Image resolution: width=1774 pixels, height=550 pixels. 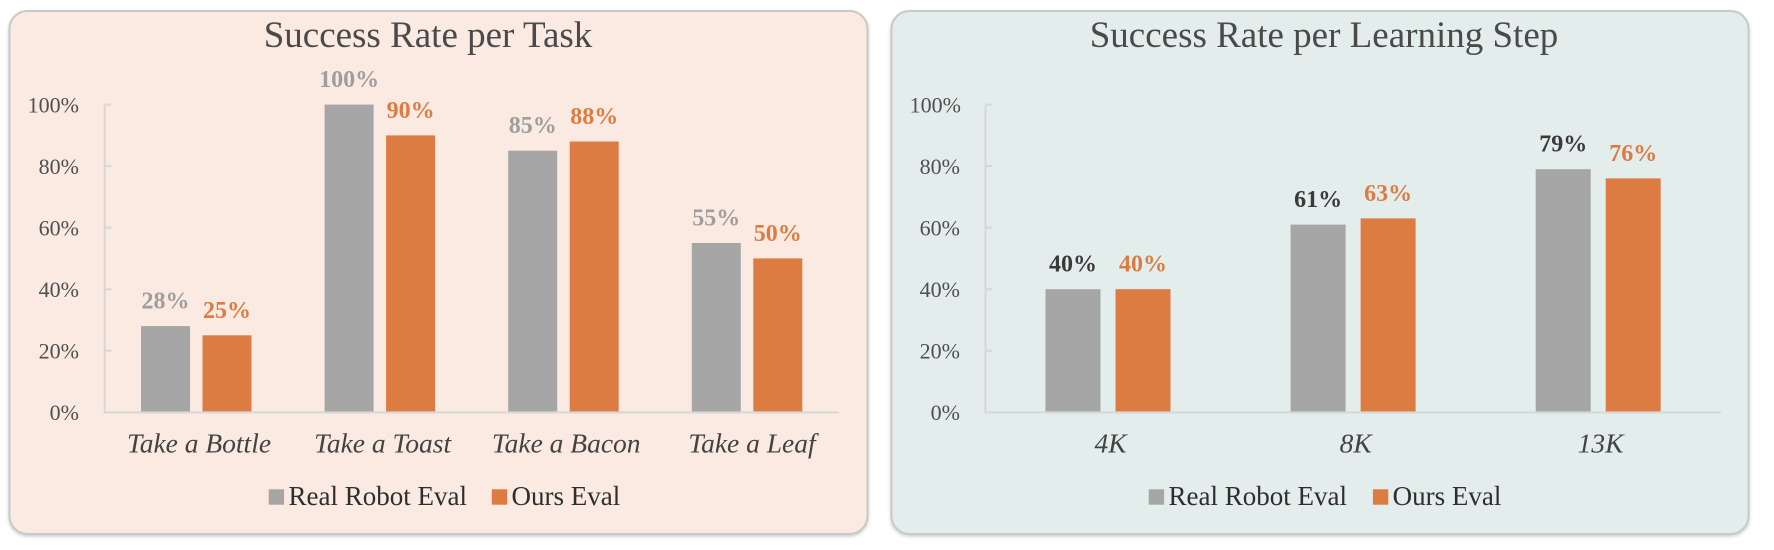 What do you see at coordinates (1111, 443) in the screenshot?
I see `svg-text: 4K` at bounding box center [1111, 443].